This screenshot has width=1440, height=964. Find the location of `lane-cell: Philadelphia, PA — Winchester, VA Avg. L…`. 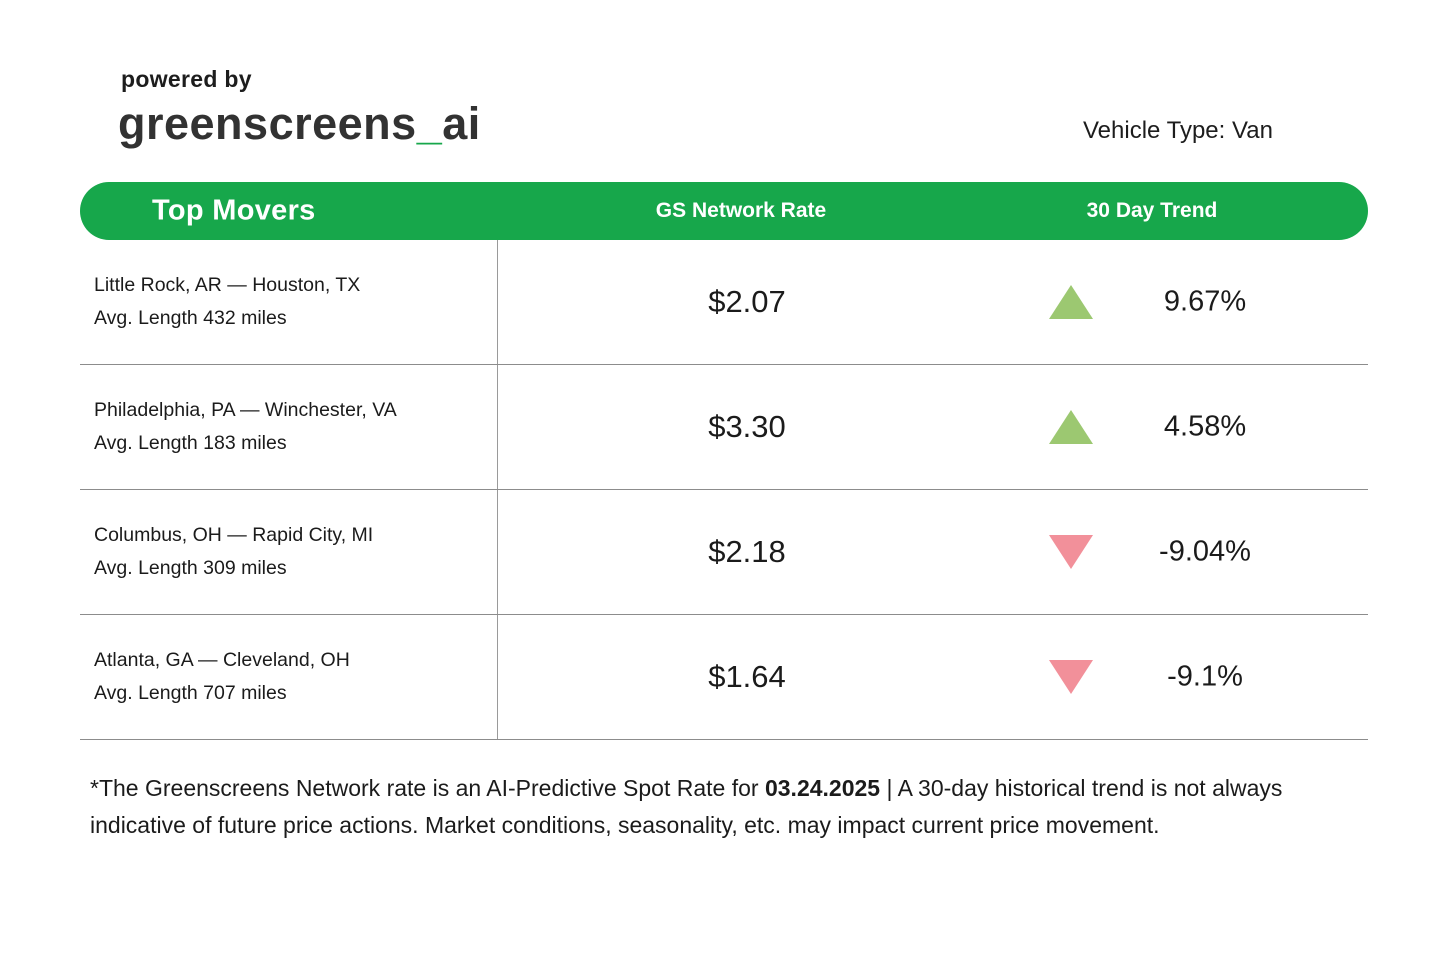

lane-cell: Philadelphia, PA — Winchester, VA Avg. L… is located at coordinates (245, 427).